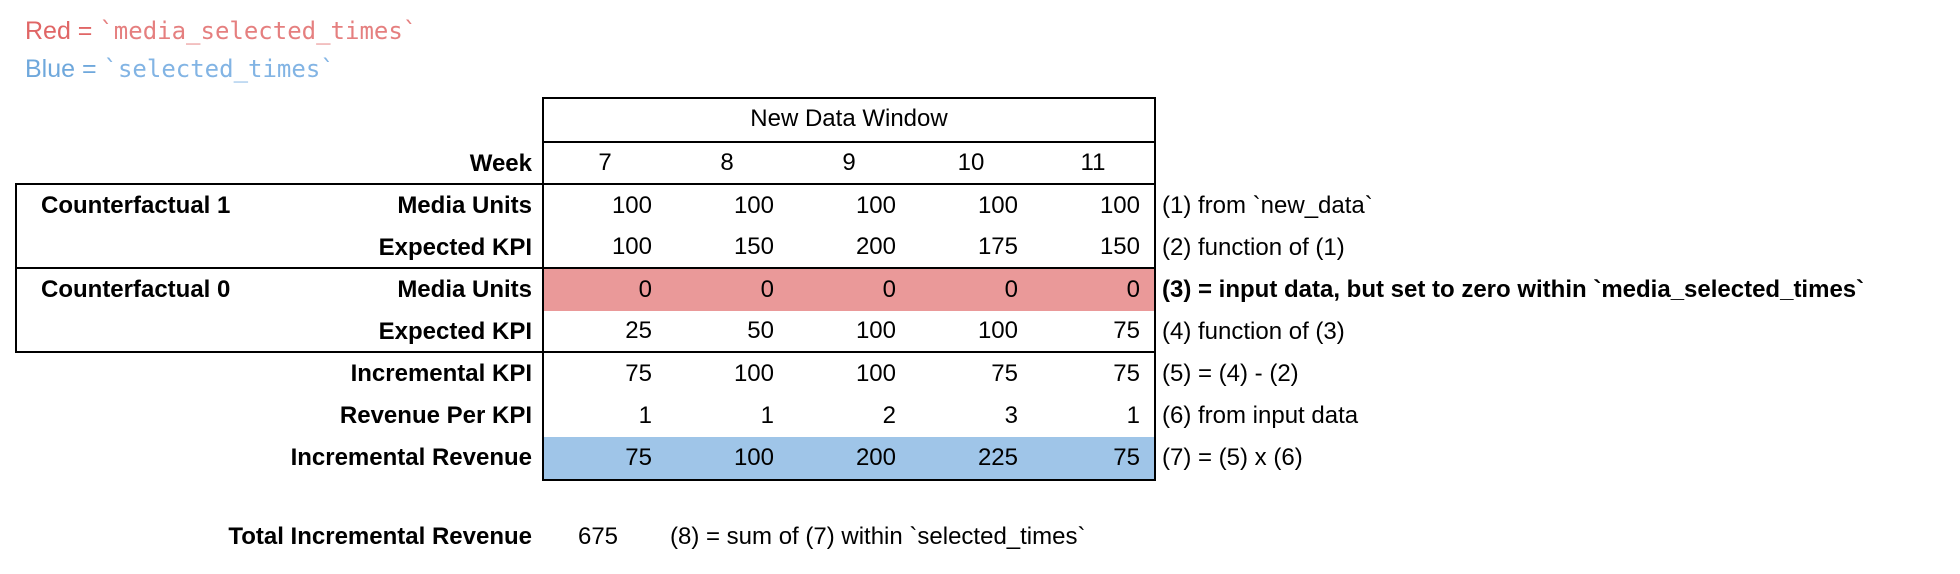 The height and width of the screenshot is (574, 1960). What do you see at coordinates (889, 415) in the screenshot?
I see `value-cell: 2` at bounding box center [889, 415].